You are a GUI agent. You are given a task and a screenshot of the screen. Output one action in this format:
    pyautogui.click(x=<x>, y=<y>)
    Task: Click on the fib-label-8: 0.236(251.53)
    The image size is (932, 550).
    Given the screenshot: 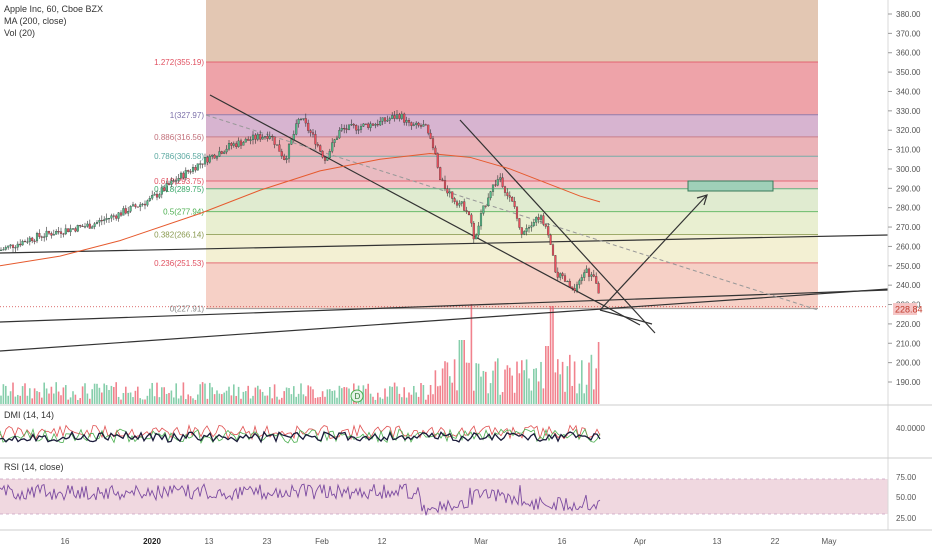 What is the action you would take?
    pyautogui.click(x=179, y=263)
    